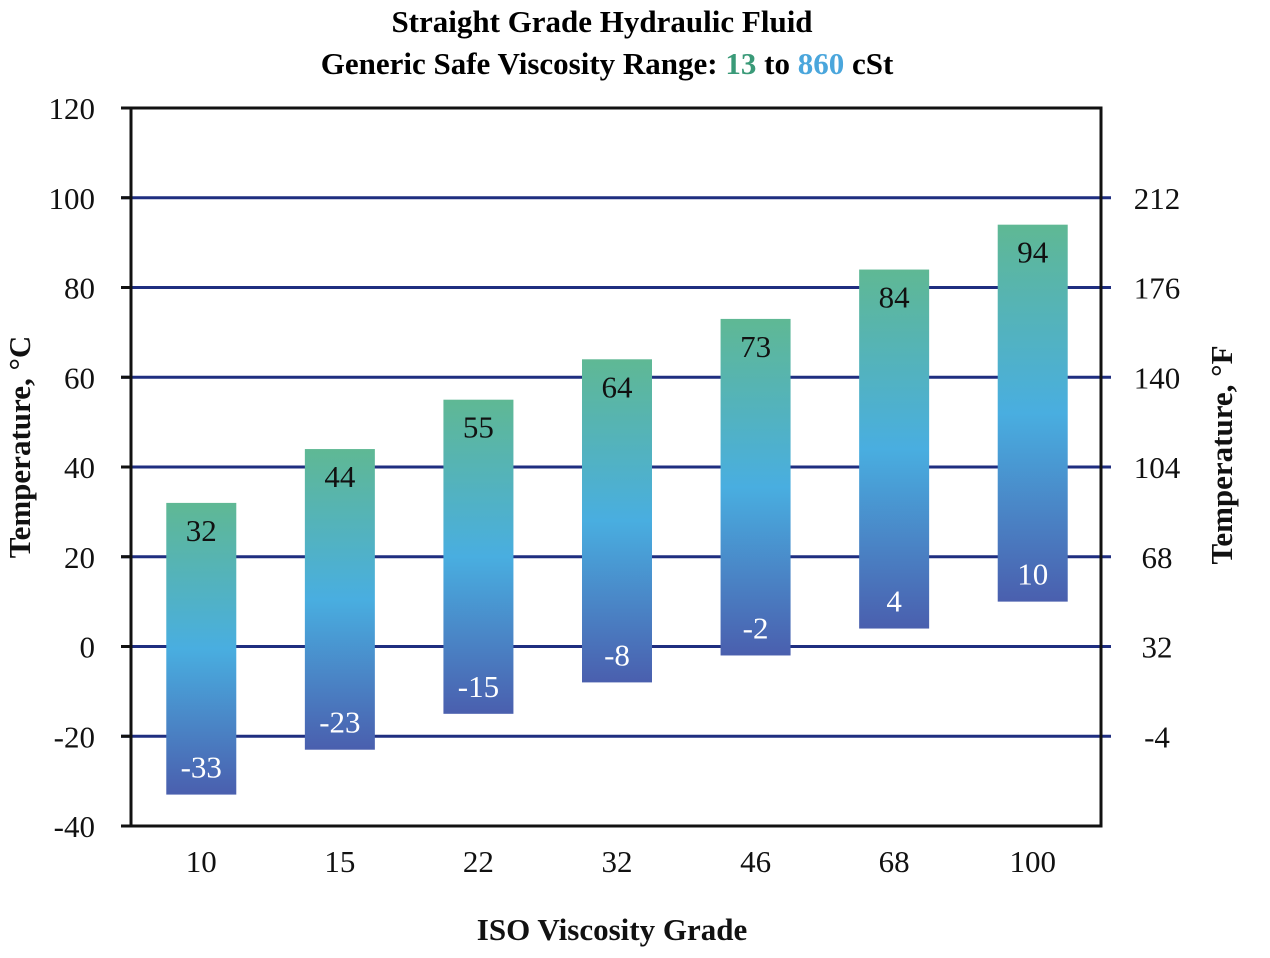 This screenshot has height=958, width=1270. Describe the element at coordinates (79, 377) in the screenshot. I see `y-tick-label-left: 60` at that location.